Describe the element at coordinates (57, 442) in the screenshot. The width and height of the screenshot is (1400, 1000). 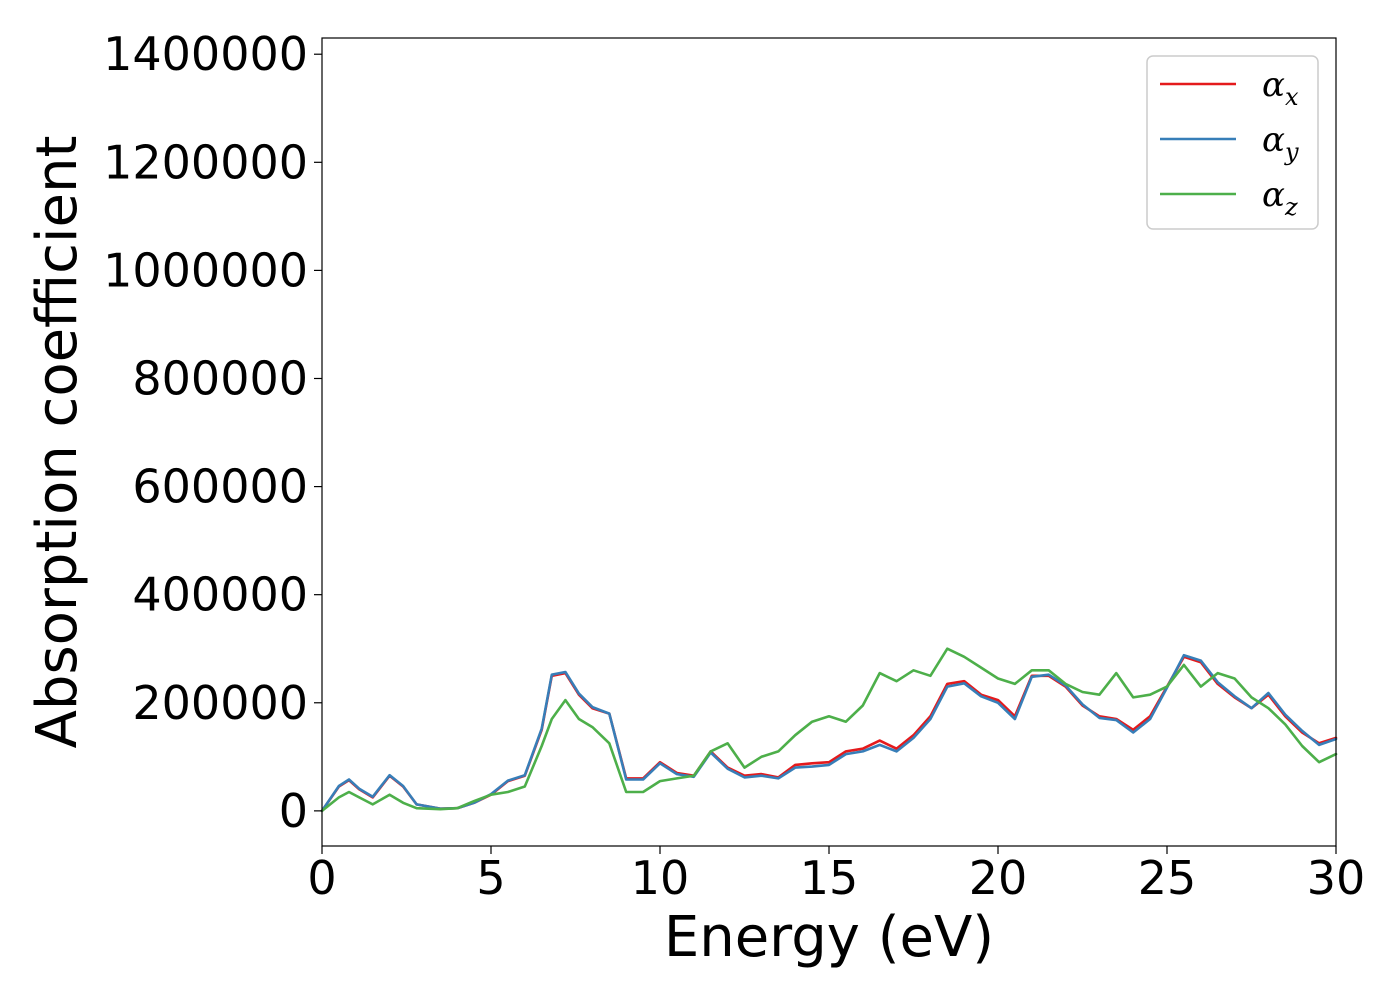
I see `y-axis-label: Absorption coefficient` at that location.